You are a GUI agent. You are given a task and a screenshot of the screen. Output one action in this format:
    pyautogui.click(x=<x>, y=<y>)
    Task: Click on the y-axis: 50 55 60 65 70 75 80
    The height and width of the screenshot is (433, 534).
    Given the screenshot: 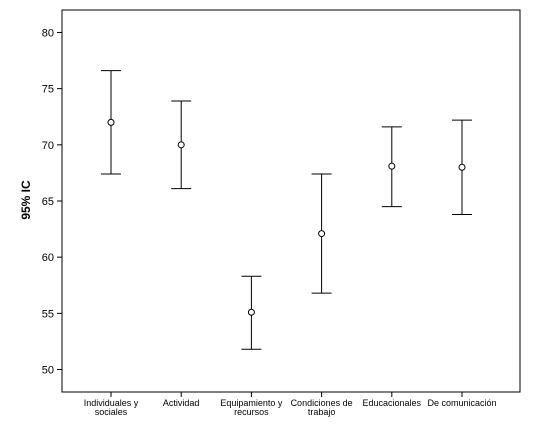 What is the action you would take?
    pyautogui.click(x=52, y=202)
    